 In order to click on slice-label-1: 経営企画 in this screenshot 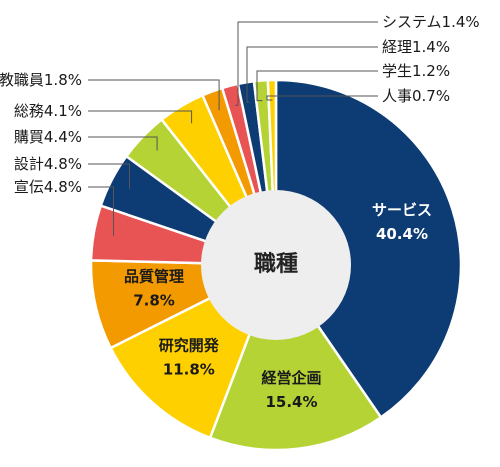, I will do `click(291, 378)`.